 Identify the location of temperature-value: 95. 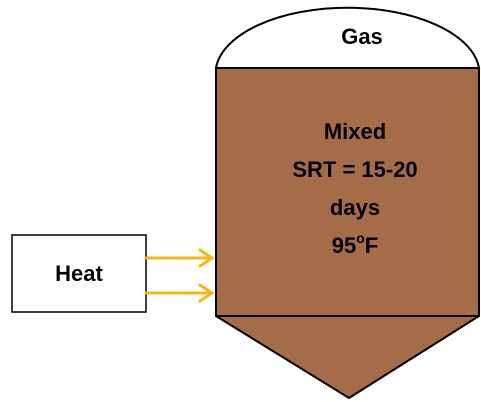
(344, 245).